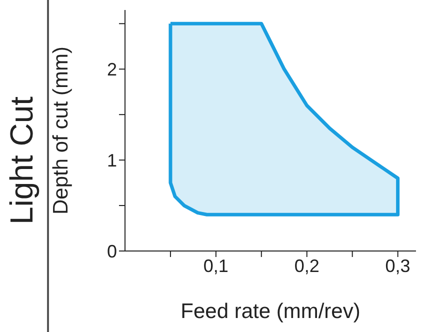 Image resolution: width=424 pixels, height=332 pixels. Describe the element at coordinates (111, 251) in the screenshot. I see `y-tick-label: 0` at that location.